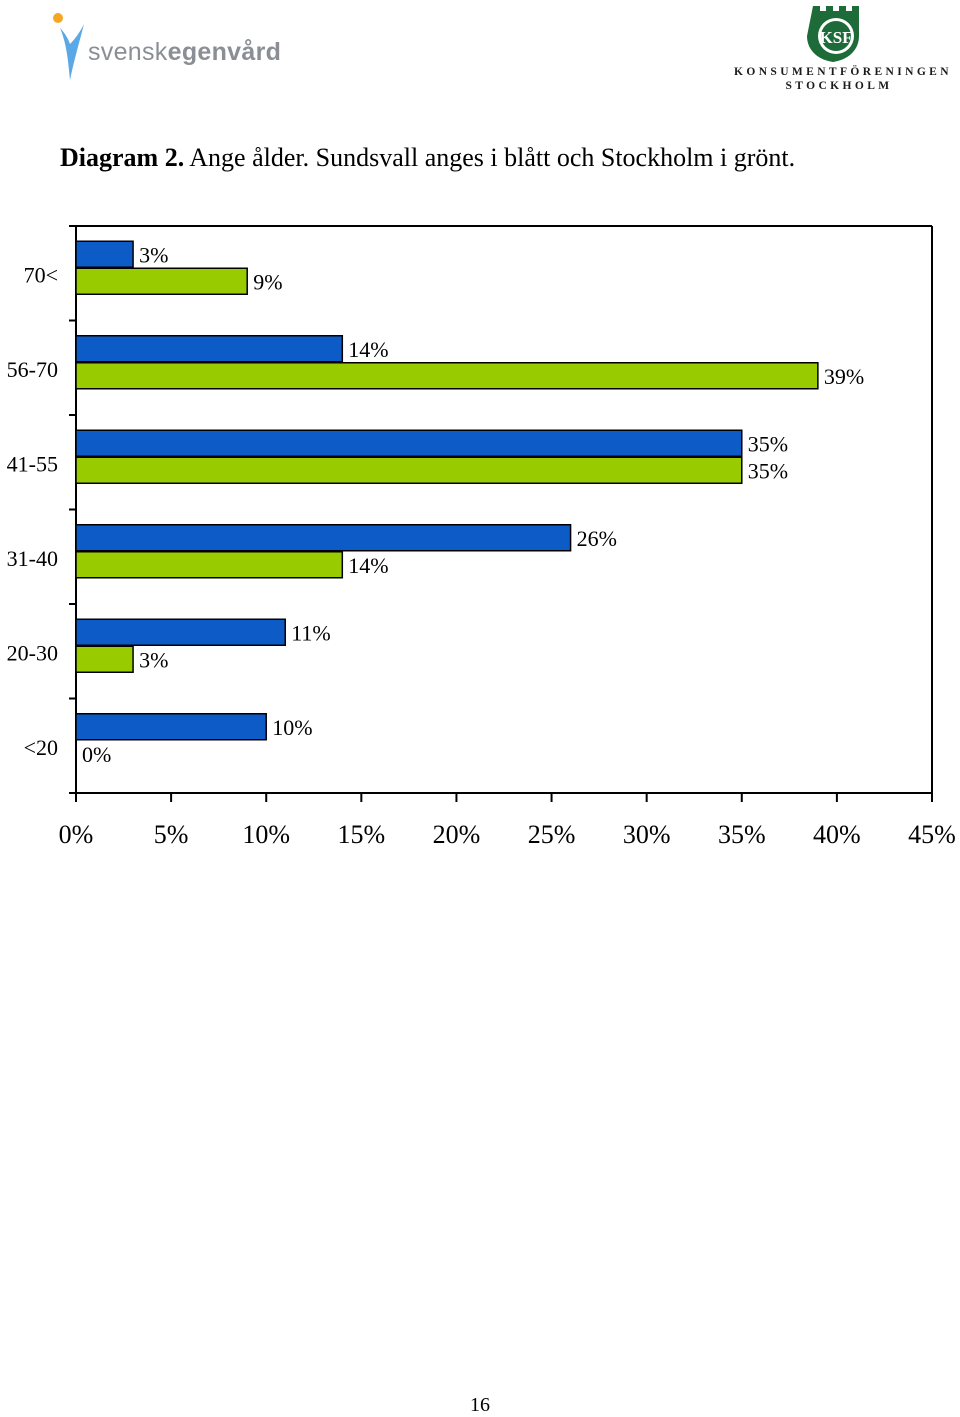 The height and width of the screenshot is (1417, 960). Describe the element at coordinates (457, 834) in the screenshot. I see `x-tick-label: 20%` at that location.